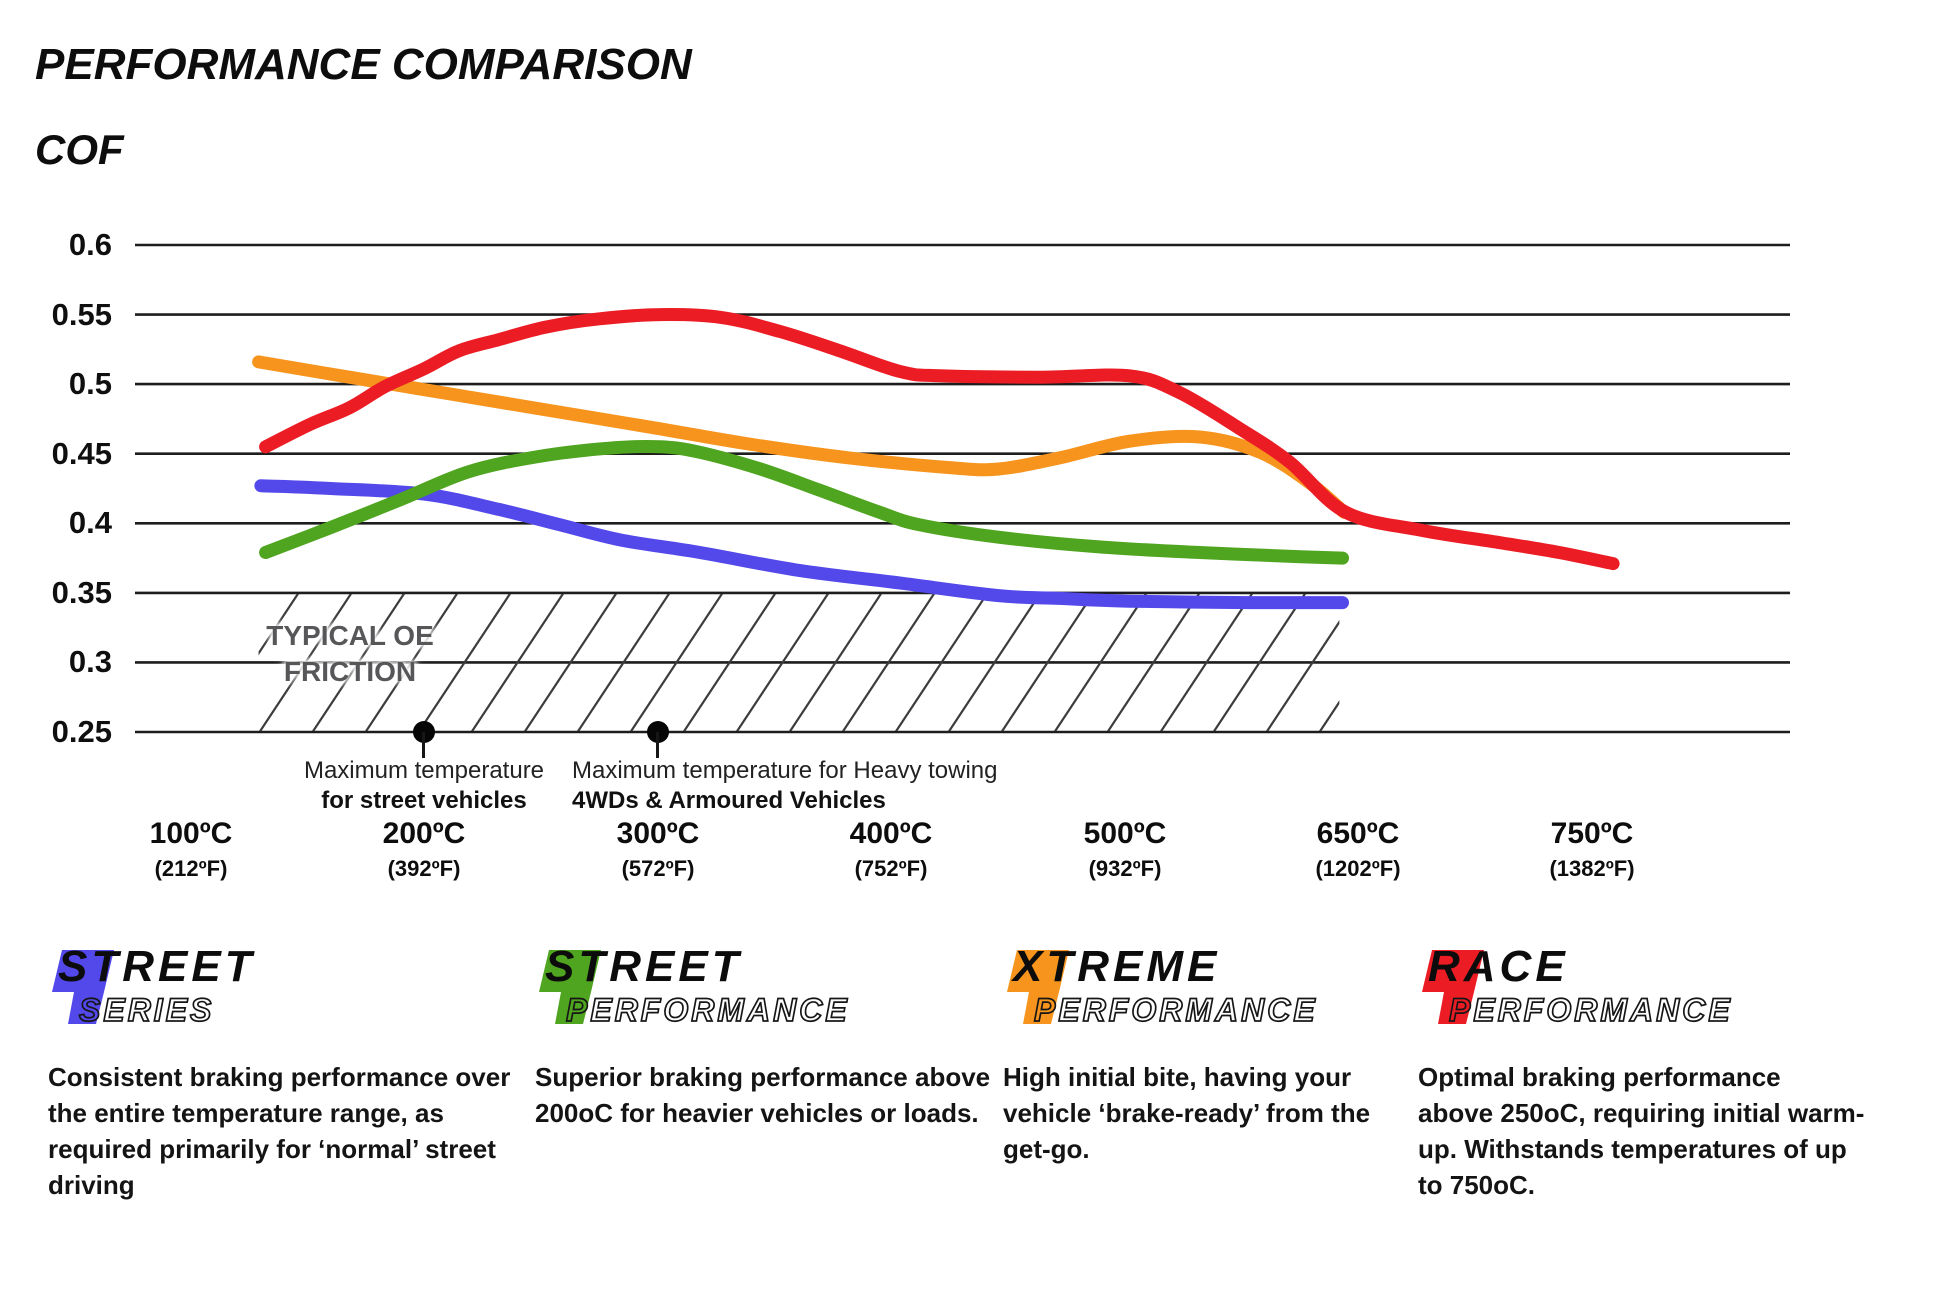  I want to click on y-tick-label: 0.35, so click(81, 592).